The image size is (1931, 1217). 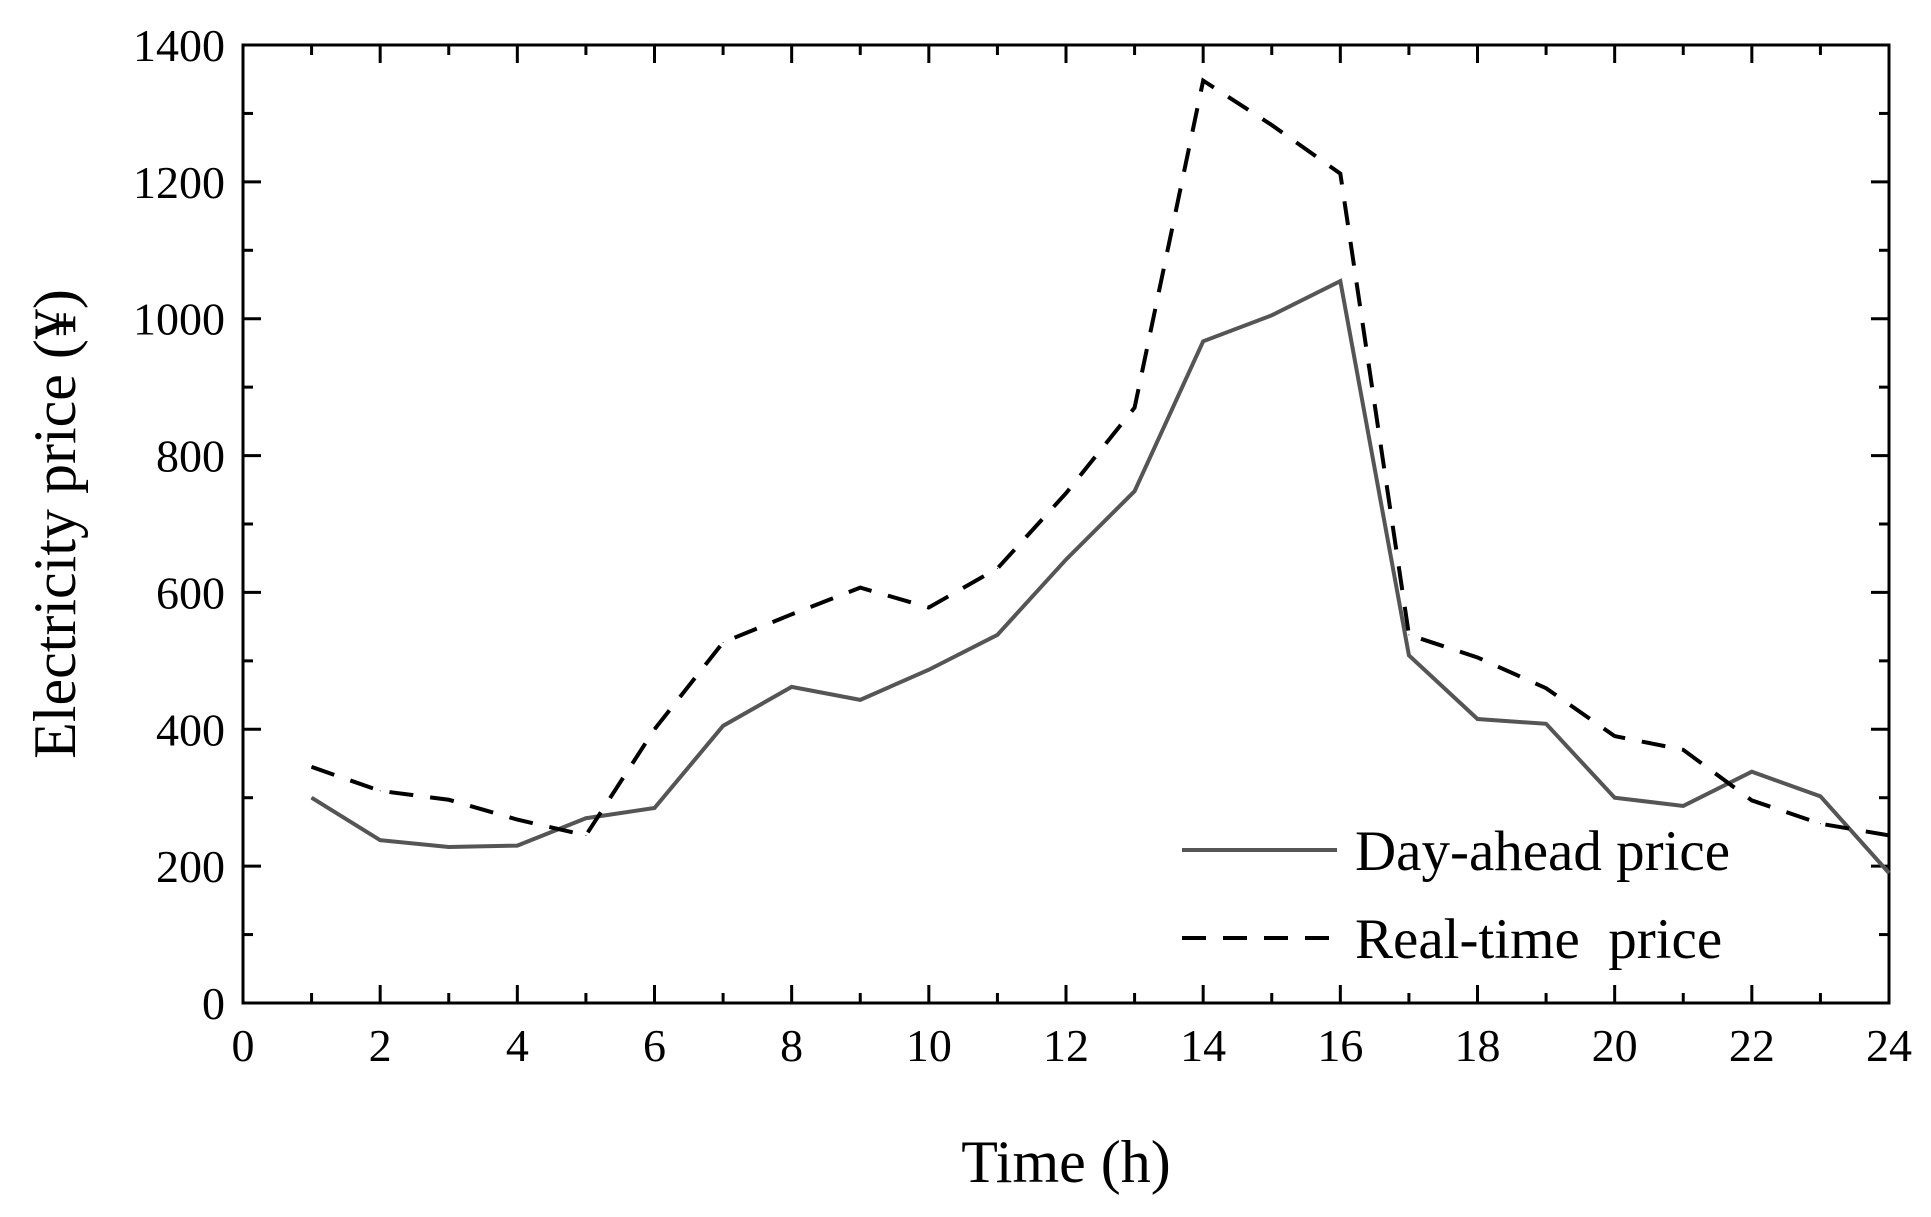 I want to click on legend-label-real-time: Real-time price, so click(x=1538, y=939).